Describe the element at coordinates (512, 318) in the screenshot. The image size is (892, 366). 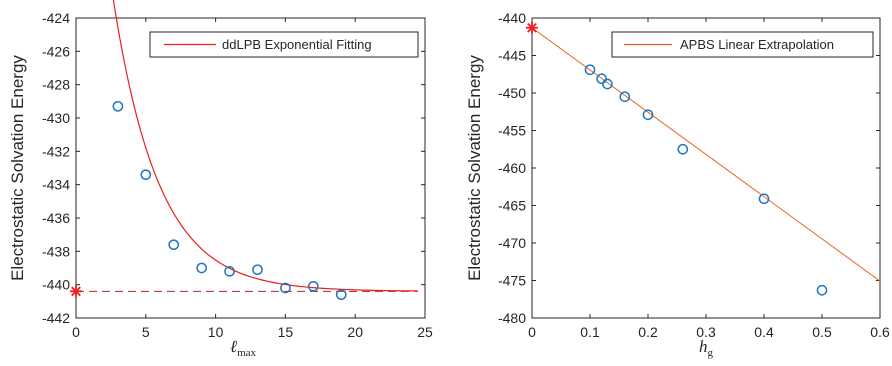
I see `right-y-tick-label: -480` at that location.